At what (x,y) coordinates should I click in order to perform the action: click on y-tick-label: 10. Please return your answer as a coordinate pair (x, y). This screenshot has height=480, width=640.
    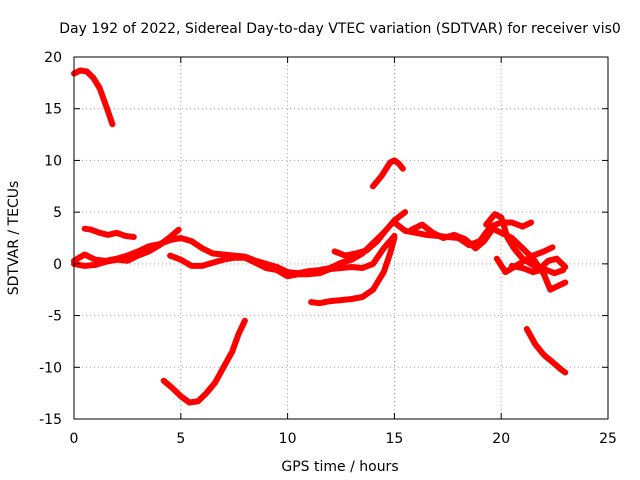
    Looking at the image, I should click on (53, 161).